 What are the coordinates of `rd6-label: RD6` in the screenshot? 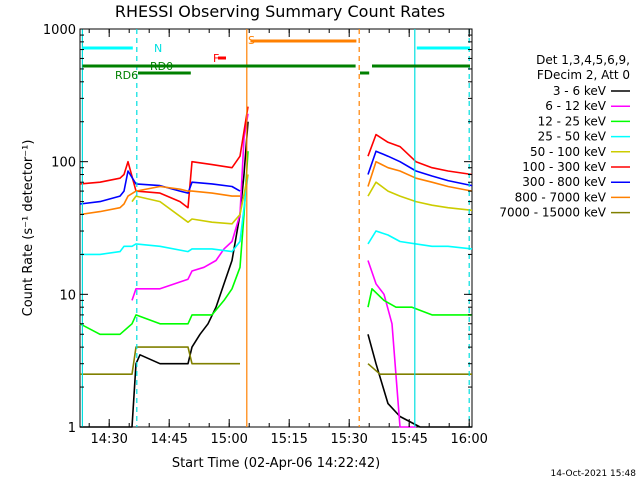 It's located at (126, 75).